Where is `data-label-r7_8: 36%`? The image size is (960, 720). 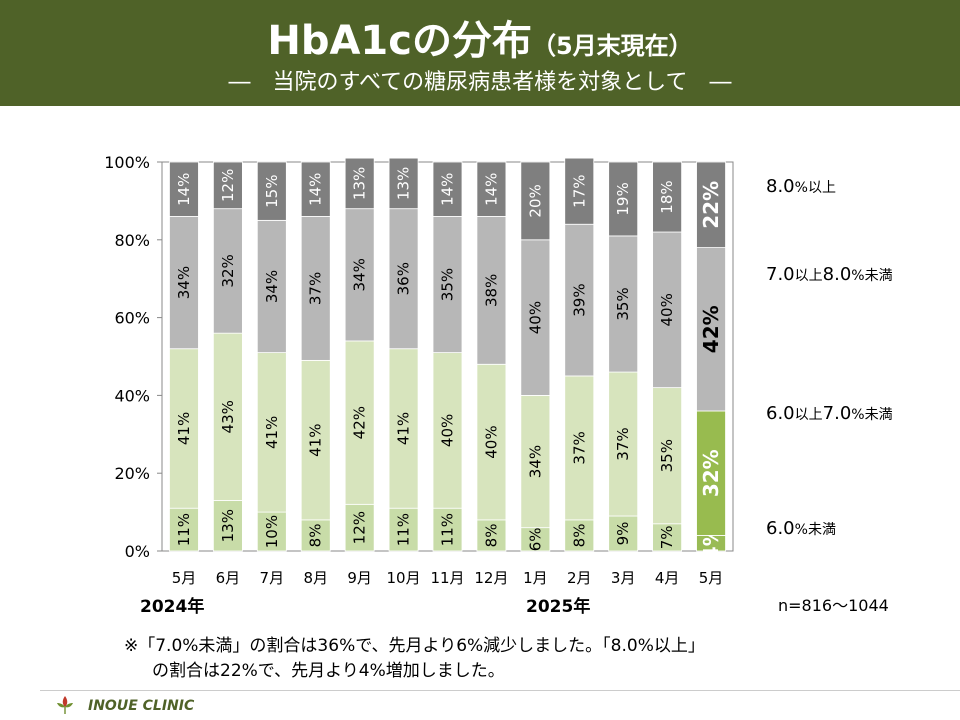
data-label-r7_8: 36% is located at coordinates (404, 278).